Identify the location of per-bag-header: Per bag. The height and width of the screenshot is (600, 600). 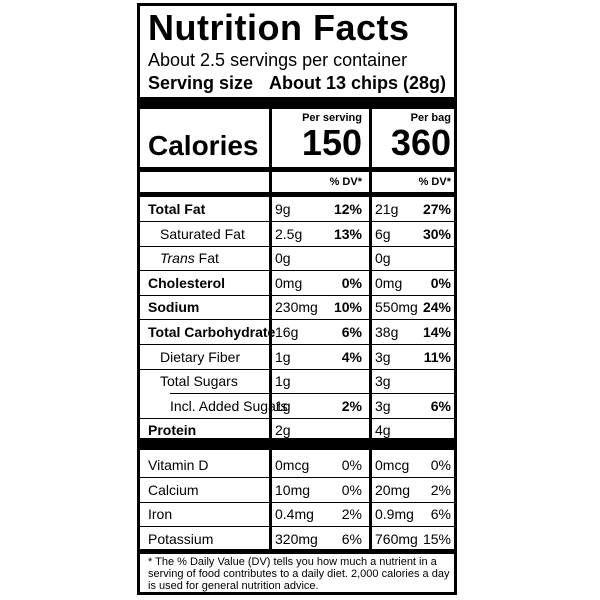
(430, 118).